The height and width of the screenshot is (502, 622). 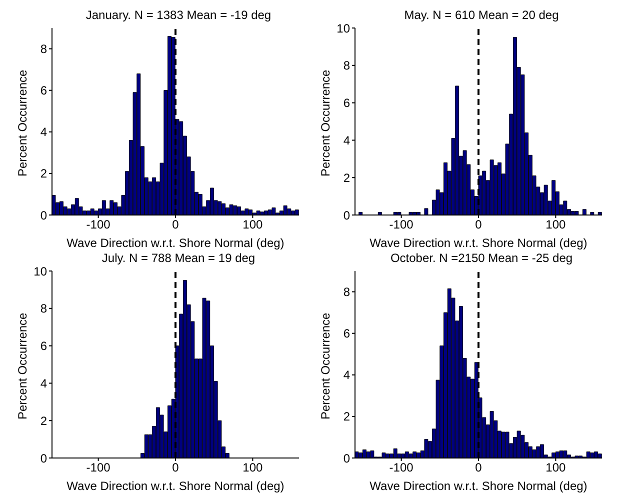 I want to click on chart-title: January. N = 1383 Mean = -19 deg, so click(x=178, y=15).